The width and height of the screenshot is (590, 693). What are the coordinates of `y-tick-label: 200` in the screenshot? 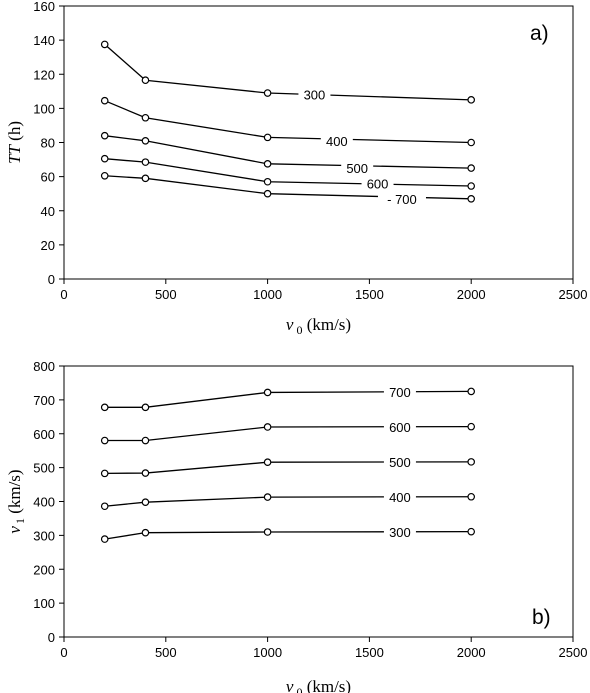 It's located at (44, 569).